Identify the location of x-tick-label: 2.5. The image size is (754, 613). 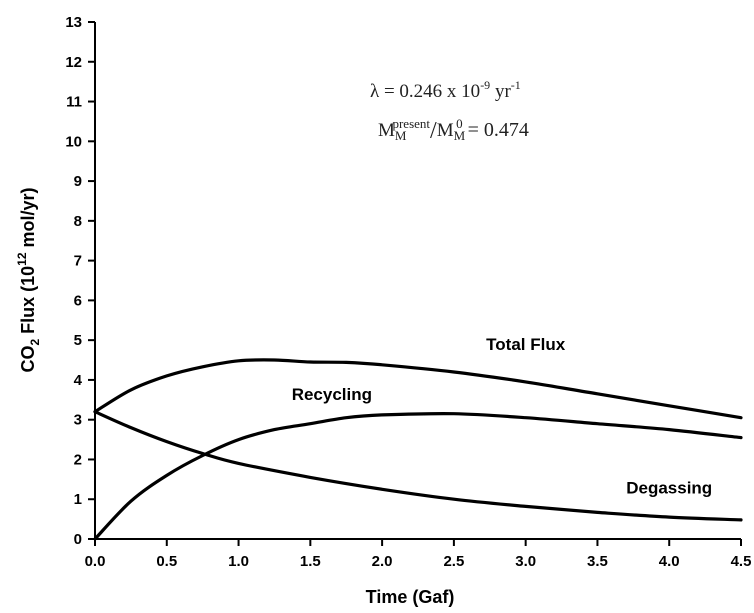
(453, 561).